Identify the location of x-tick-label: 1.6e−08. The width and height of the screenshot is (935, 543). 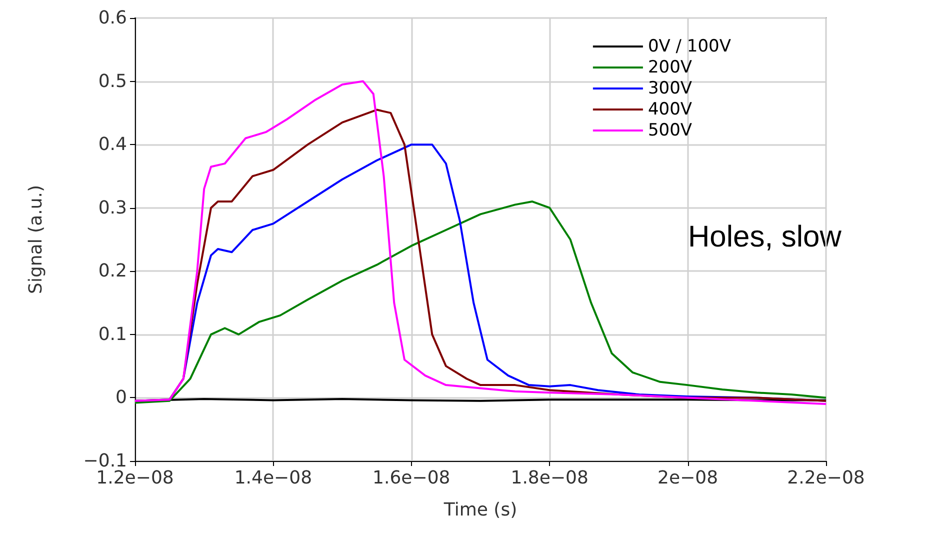
(411, 478).